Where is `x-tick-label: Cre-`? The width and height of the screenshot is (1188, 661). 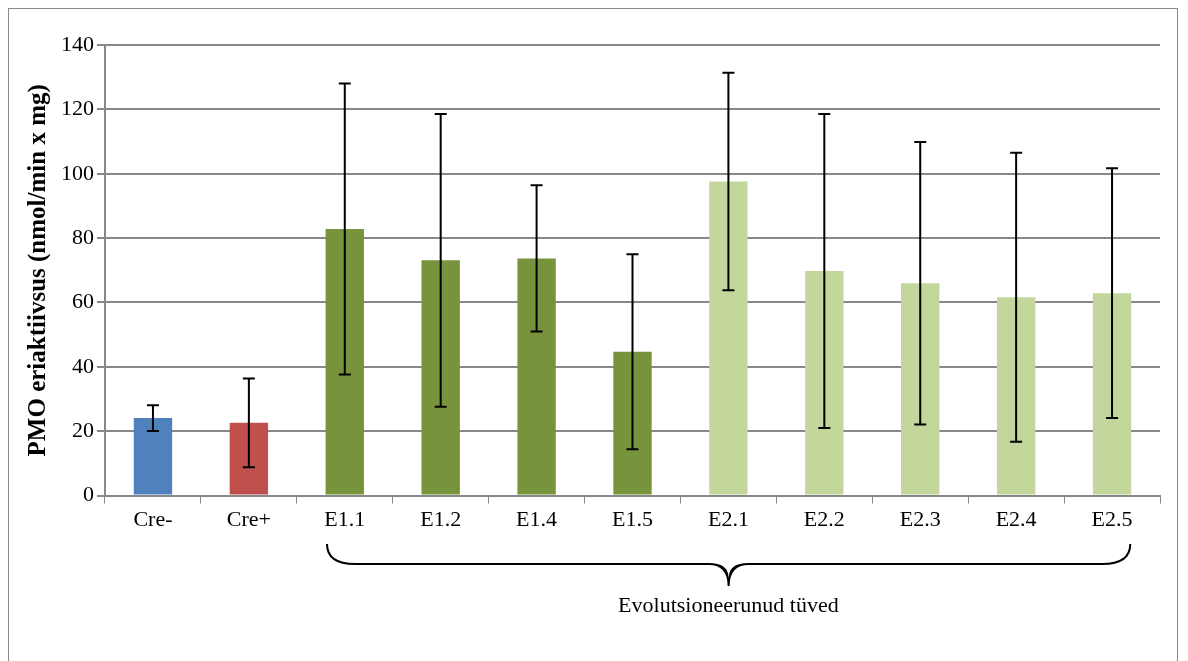 x-tick-label: Cre- is located at coordinates (153, 518).